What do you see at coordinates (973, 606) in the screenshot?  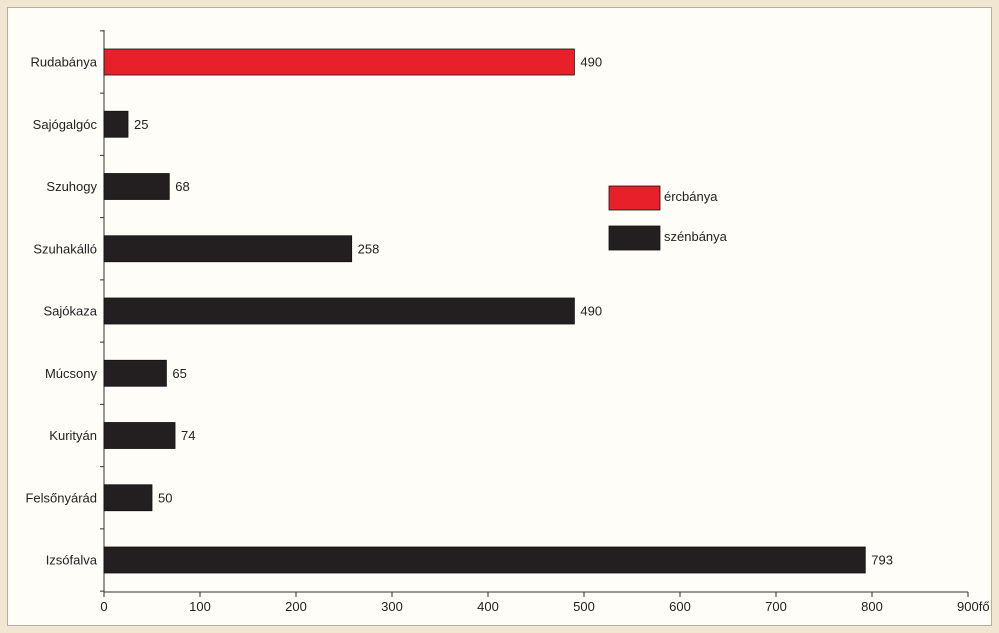 I see `x-tick-label: 900fő` at bounding box center [973, 606].